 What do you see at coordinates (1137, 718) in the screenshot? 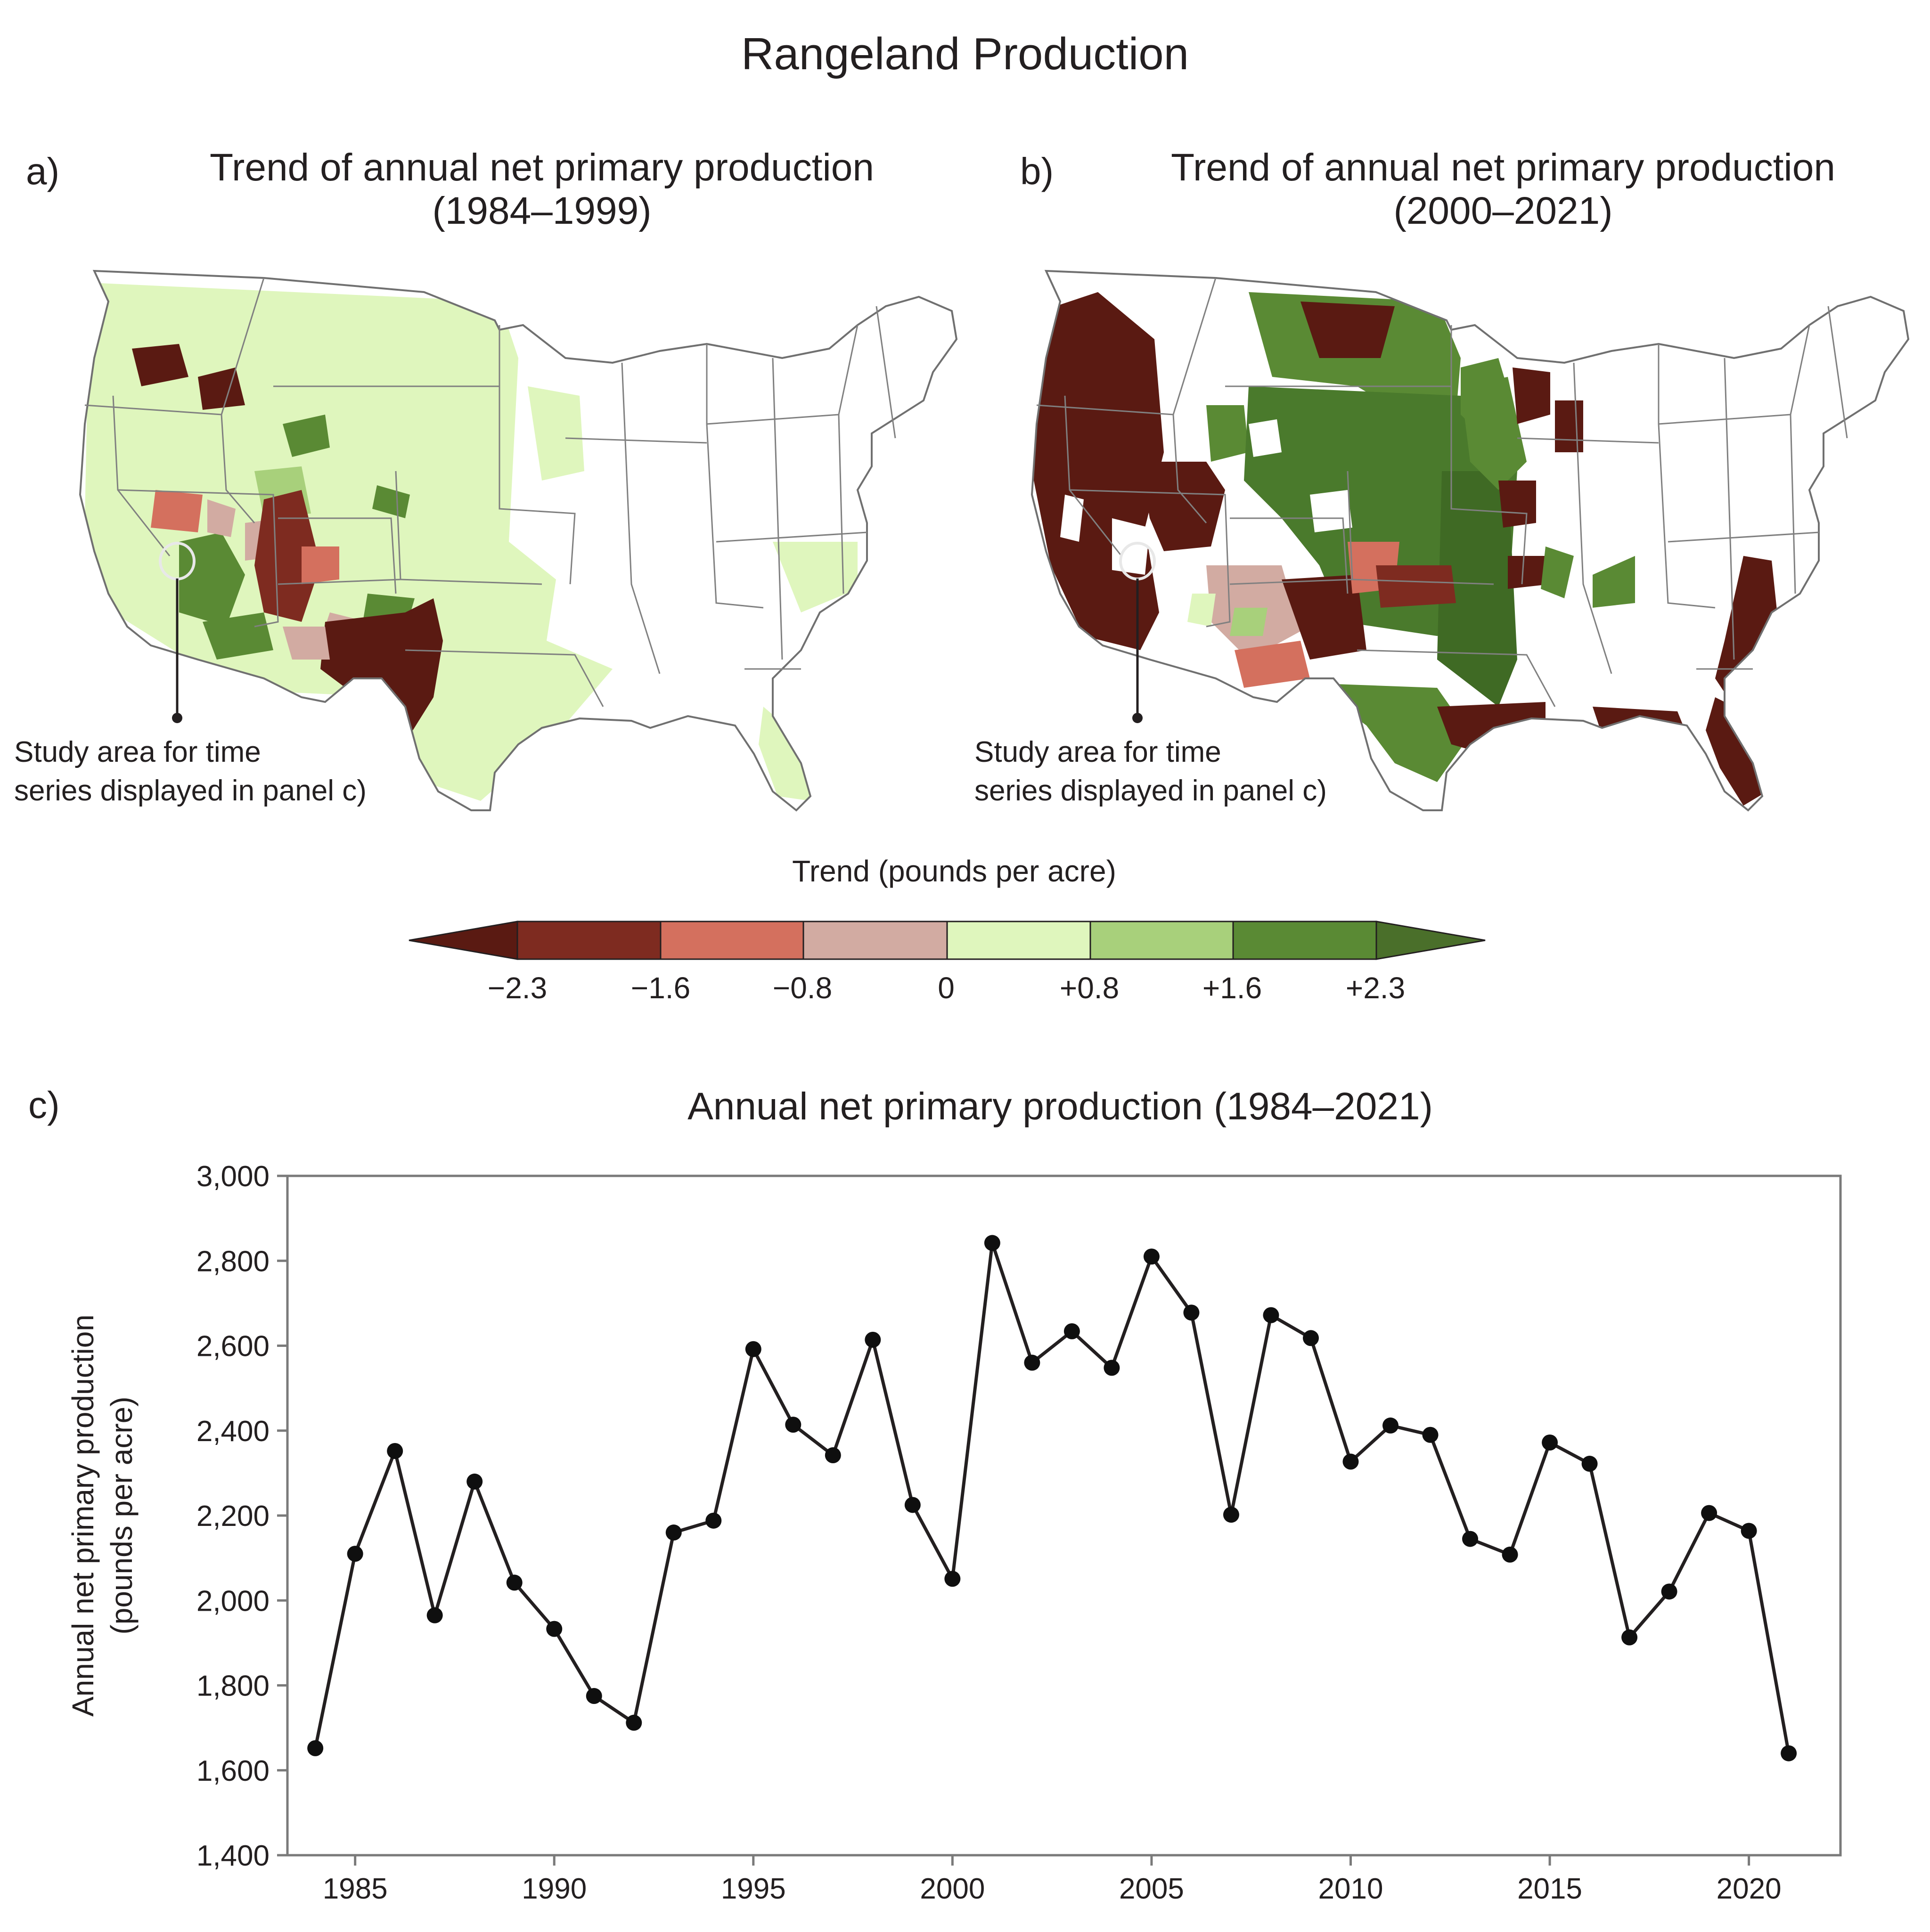
I see `map-b-leader-dot` at bounding box center [1137, 718].